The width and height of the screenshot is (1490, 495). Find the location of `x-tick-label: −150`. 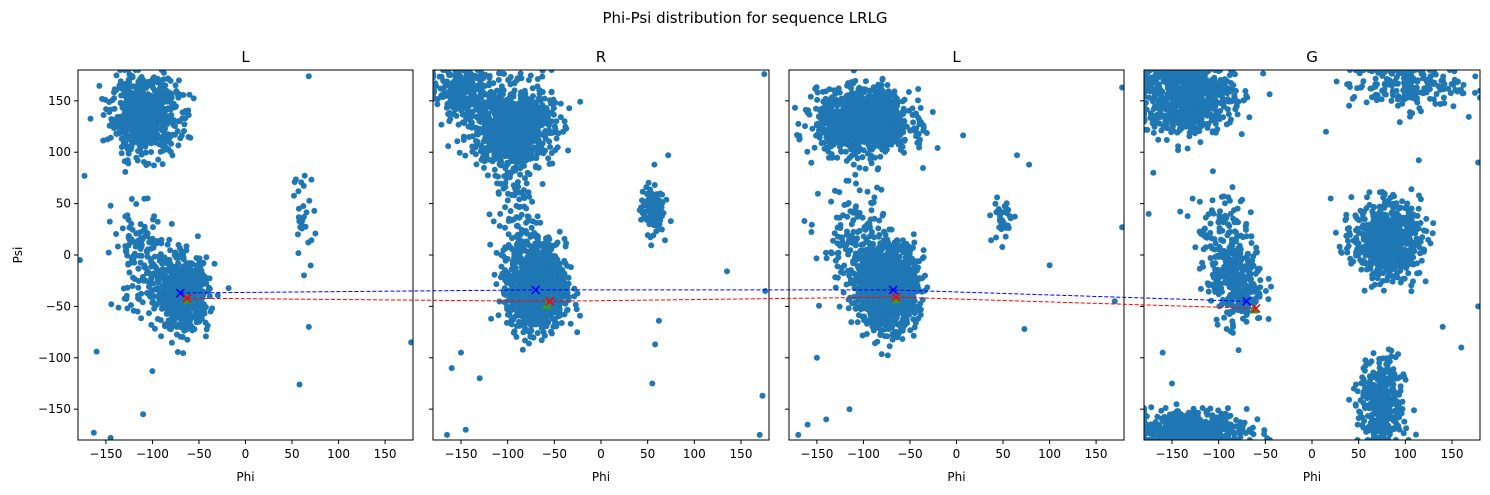

x-tick-label: −150 is located at coordinates (461, 454).